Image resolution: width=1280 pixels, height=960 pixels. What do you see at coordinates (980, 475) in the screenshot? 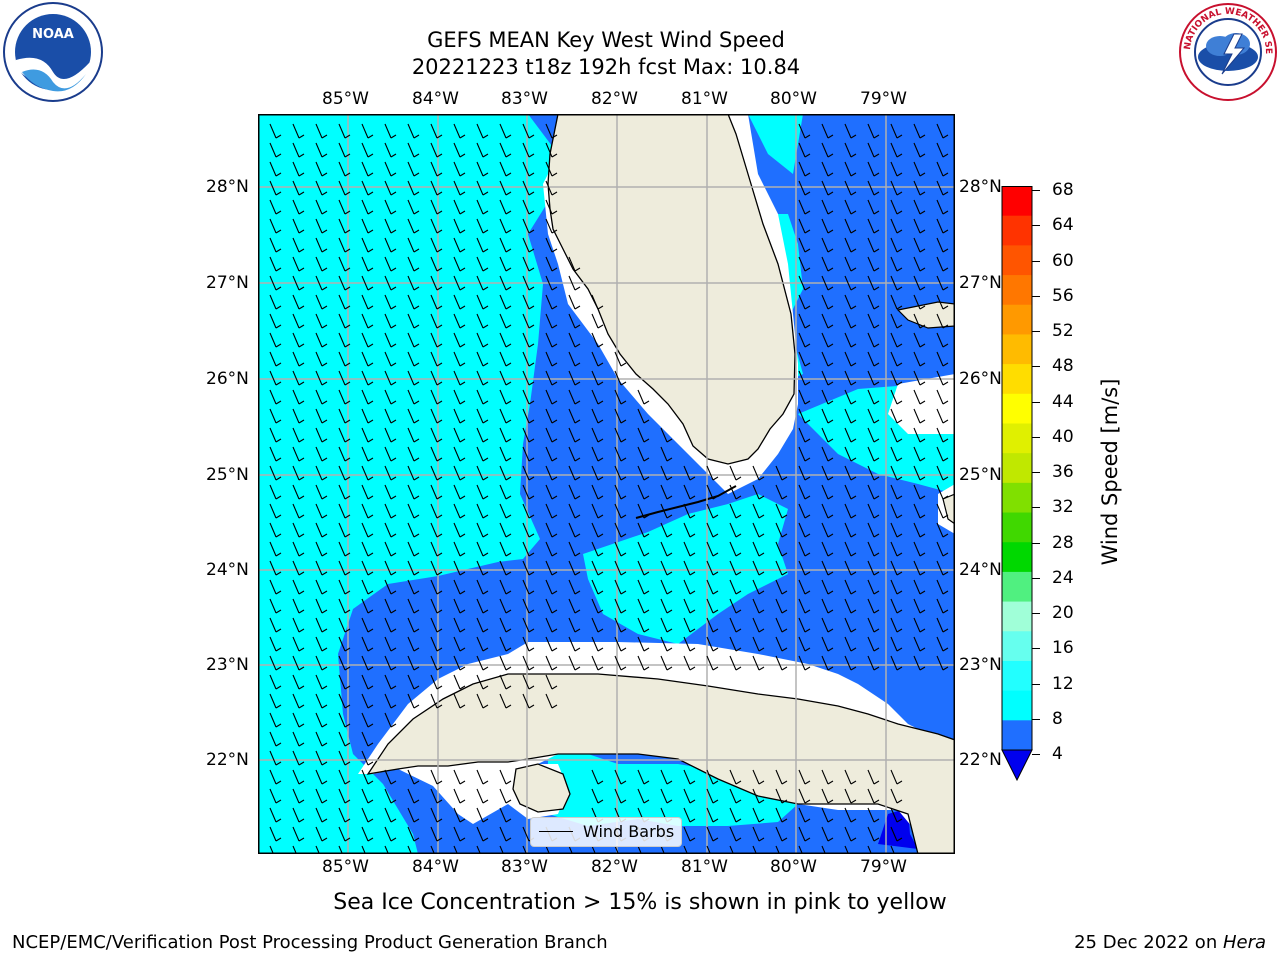
I see `lat-label-right: 25°N` at bounding box center [980, 475].